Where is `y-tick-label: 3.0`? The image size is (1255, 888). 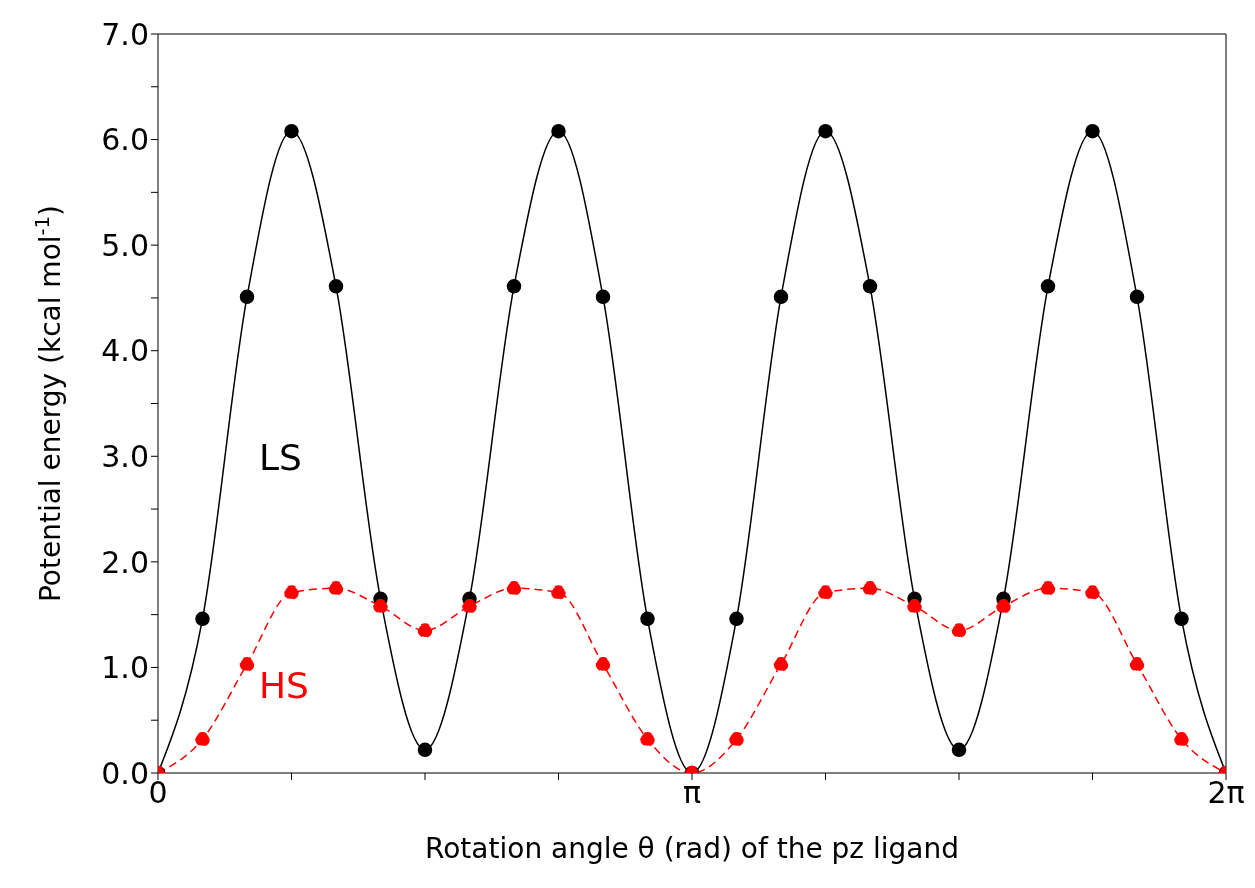
y-tick-label: 3.0 is located at coordinates (125, 456).